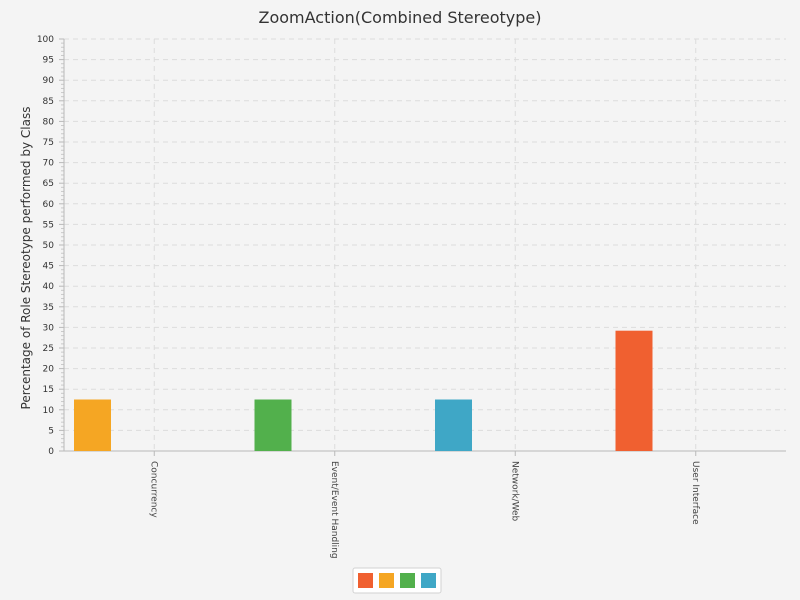  What do you see at coordinates (48, 390) in the screenshot?
I see `y-tick-label: 15` at bounding box center [48, 390].